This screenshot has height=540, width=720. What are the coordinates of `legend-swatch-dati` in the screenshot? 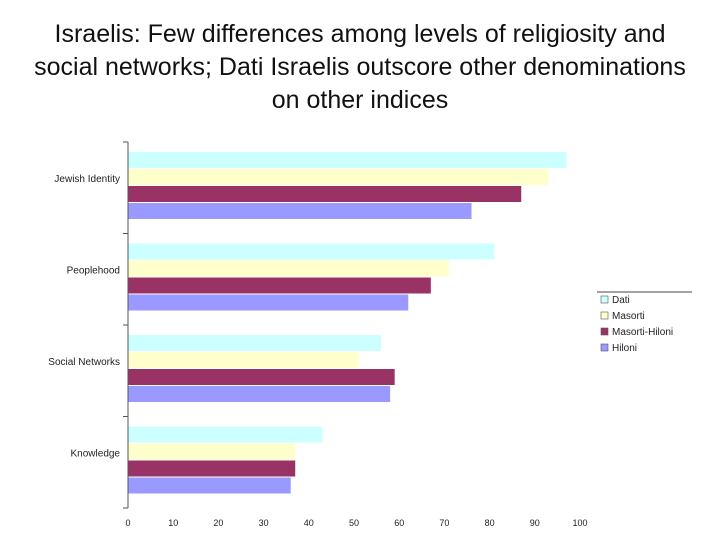 It's located at (604, 299).